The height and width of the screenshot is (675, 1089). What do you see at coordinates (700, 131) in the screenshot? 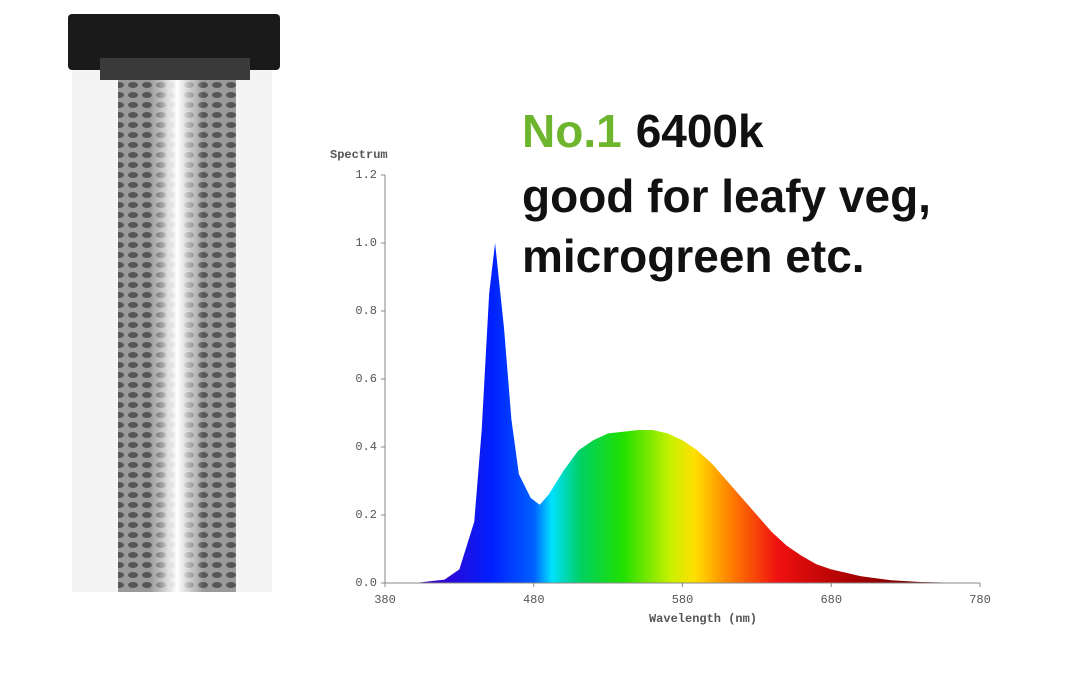
I see `annotation-text: 6400k` at bounding box center [700, 131].